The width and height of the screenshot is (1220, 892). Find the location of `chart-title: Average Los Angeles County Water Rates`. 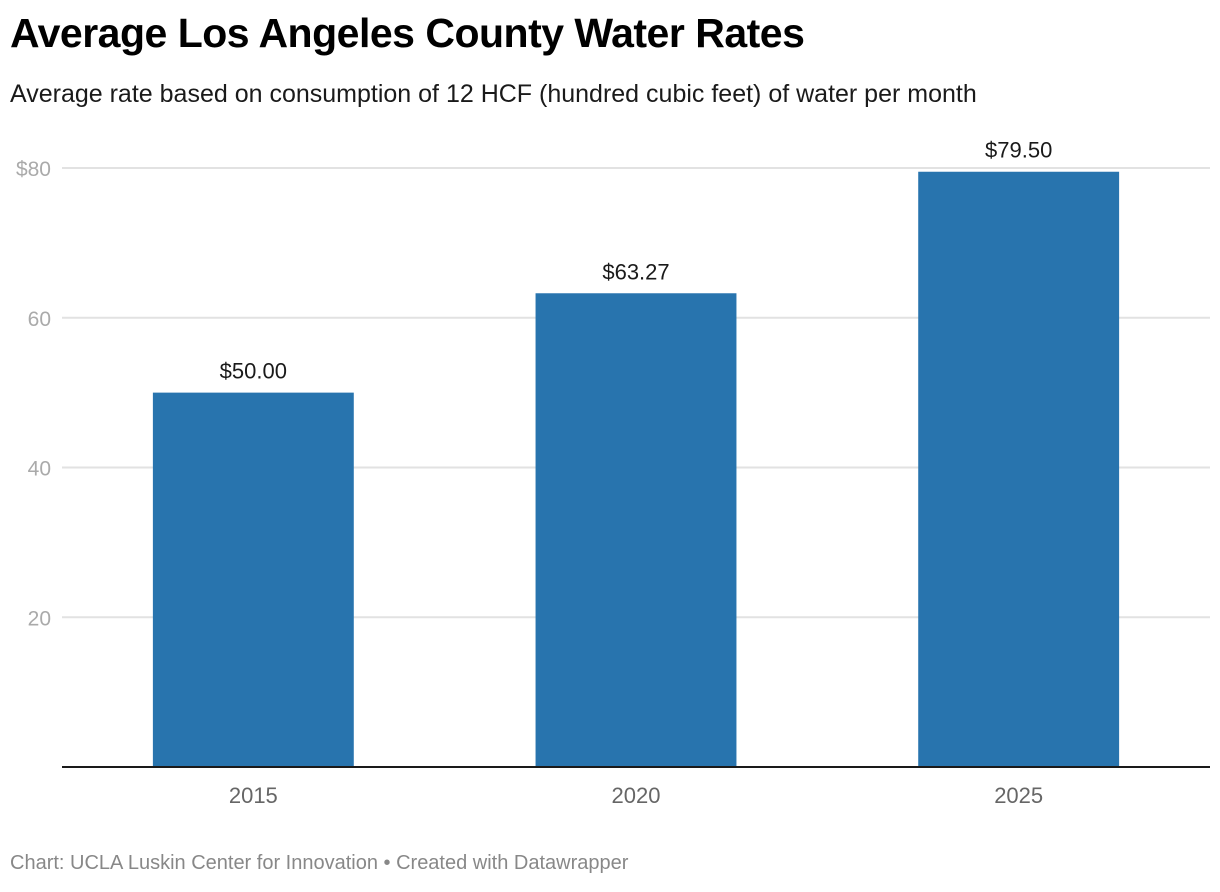

chart-title: Average Los Angeles County Water Rates is located at coordinates (407, 33).